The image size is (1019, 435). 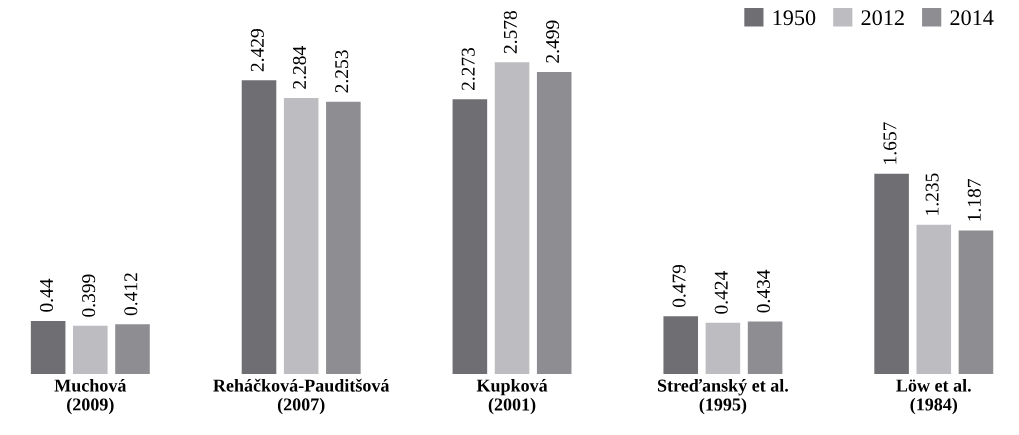 What do you see at coordinates (342, 71) in the screenshot?
I see `data-label: 2.253` at bounding box center [342, 71].